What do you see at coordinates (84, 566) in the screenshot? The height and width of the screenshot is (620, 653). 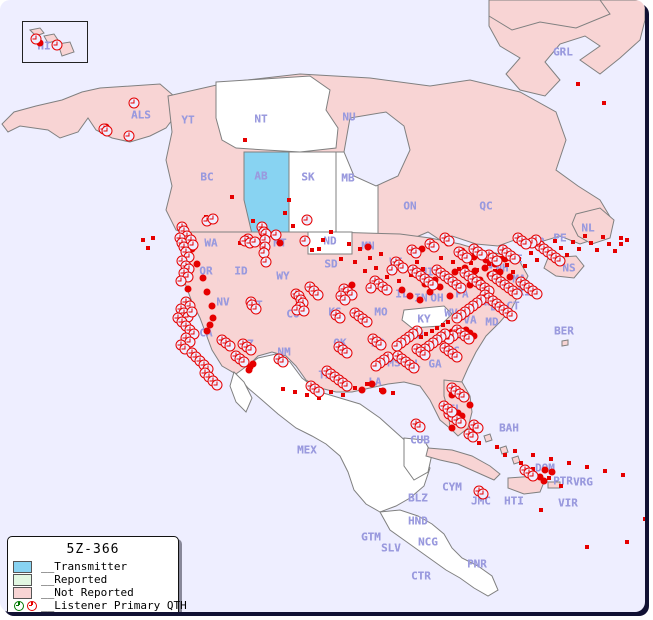 I see `legend-label-transmitter: __Transmitter` at bounding box center [84, 566].